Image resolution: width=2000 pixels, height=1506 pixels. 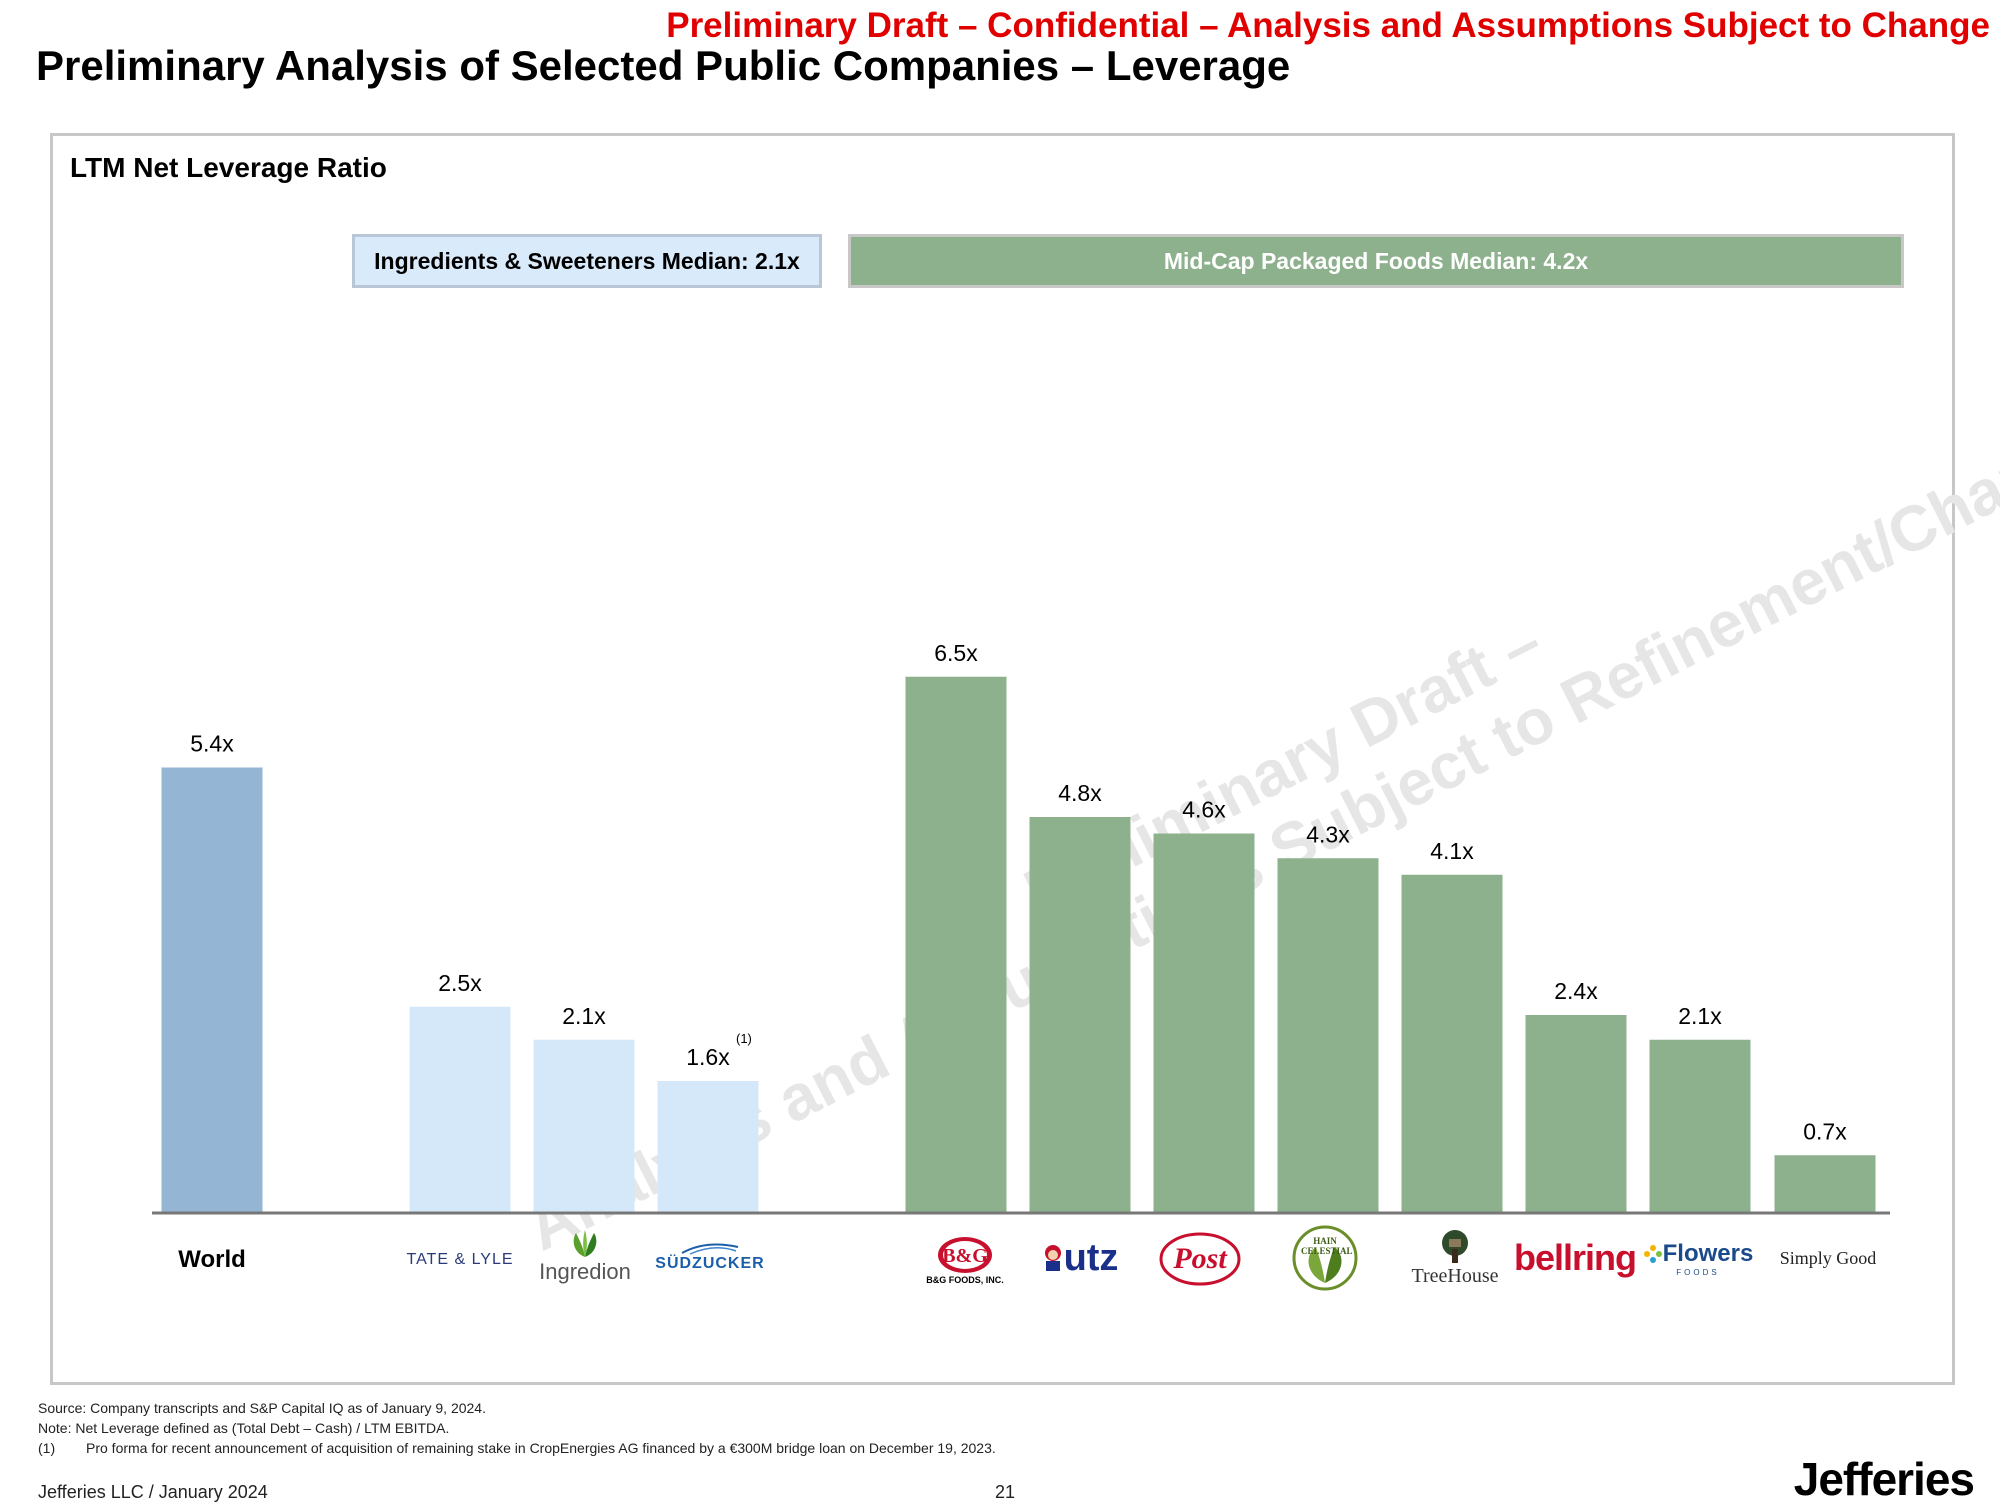 I want to click on bar-s-dzucker, so click(x=708, y=1147).